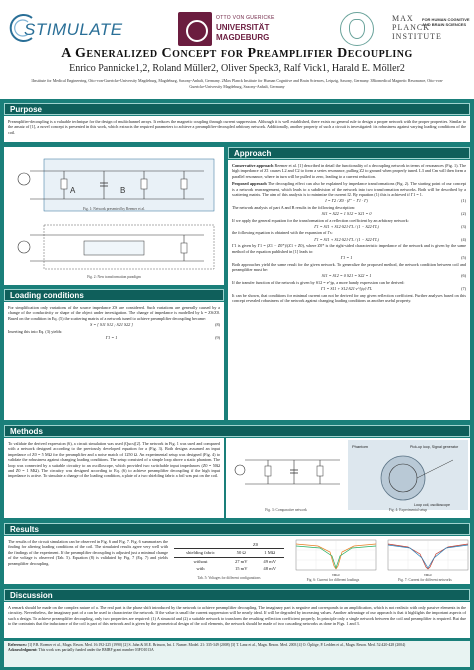  Describe the element at coordinates (463, 258) in the screenshot. I see `eq5-number: (5)` at that location.